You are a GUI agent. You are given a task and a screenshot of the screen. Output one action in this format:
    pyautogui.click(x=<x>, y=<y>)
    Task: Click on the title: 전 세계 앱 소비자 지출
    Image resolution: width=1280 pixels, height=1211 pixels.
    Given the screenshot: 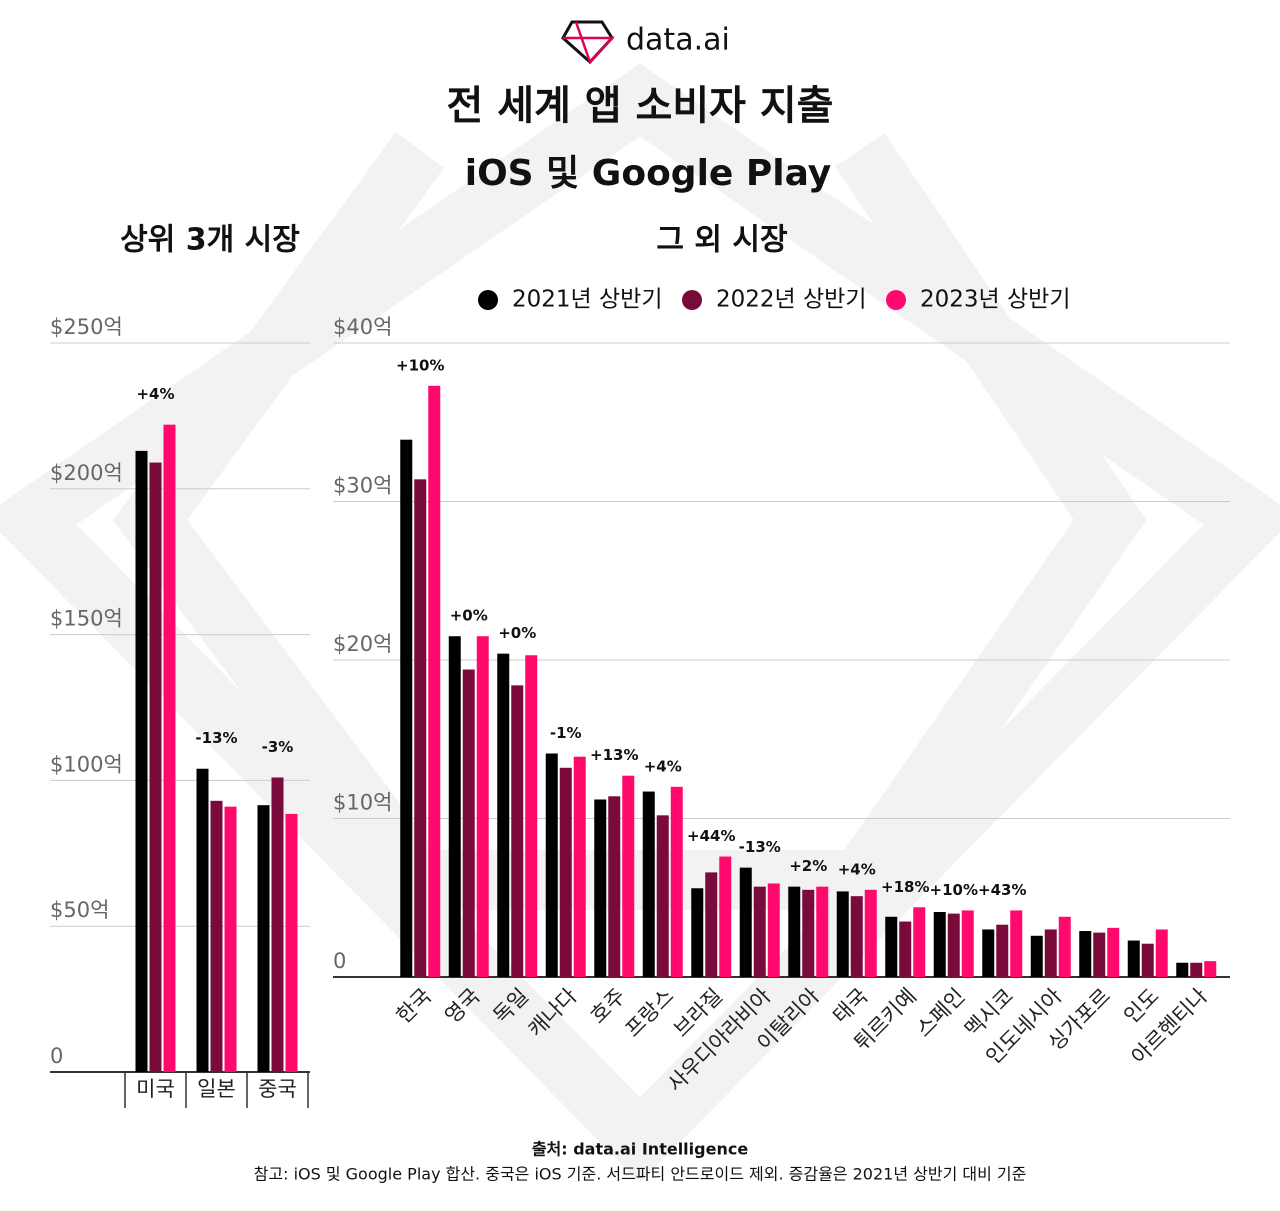 What is the action you would take?
    pyautogui.click(x=640, y=106)
    